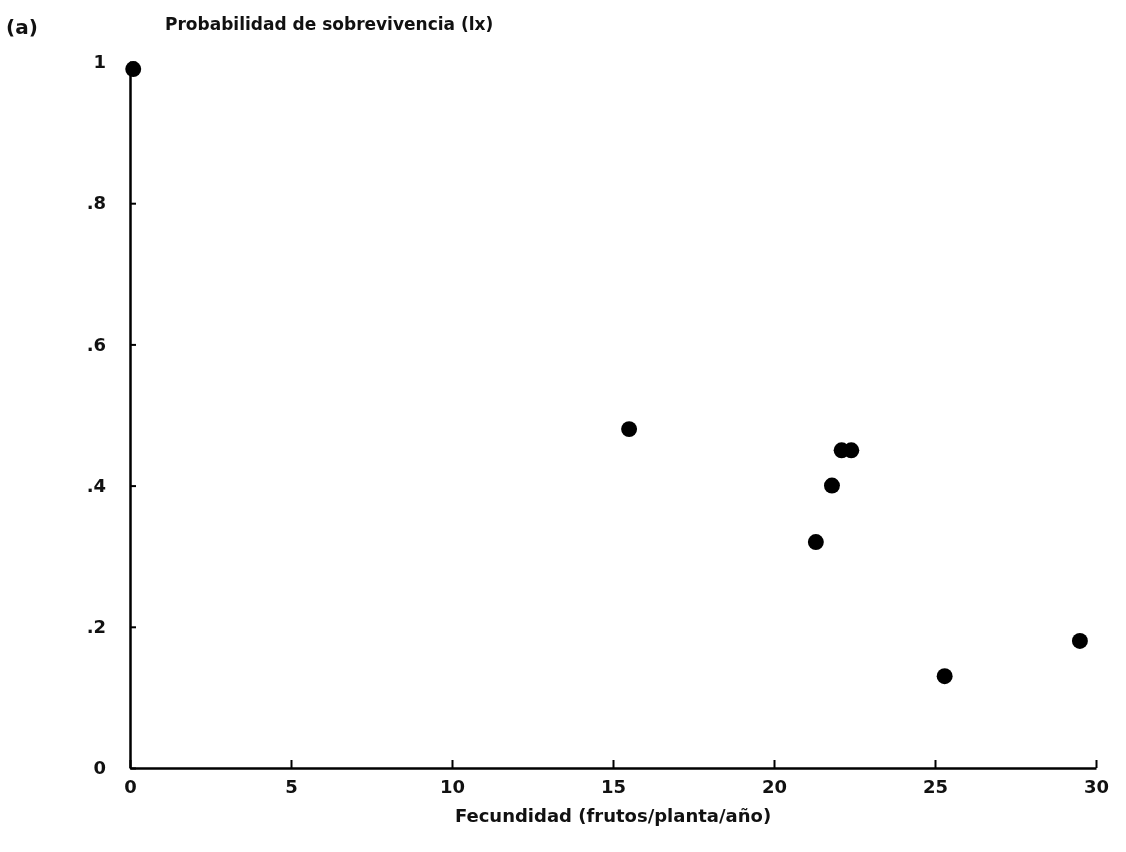  What do you see at coordinates (130, 786) in the screenshot?
I see `x-tick-label: 0` at bounding box center [130, 786].